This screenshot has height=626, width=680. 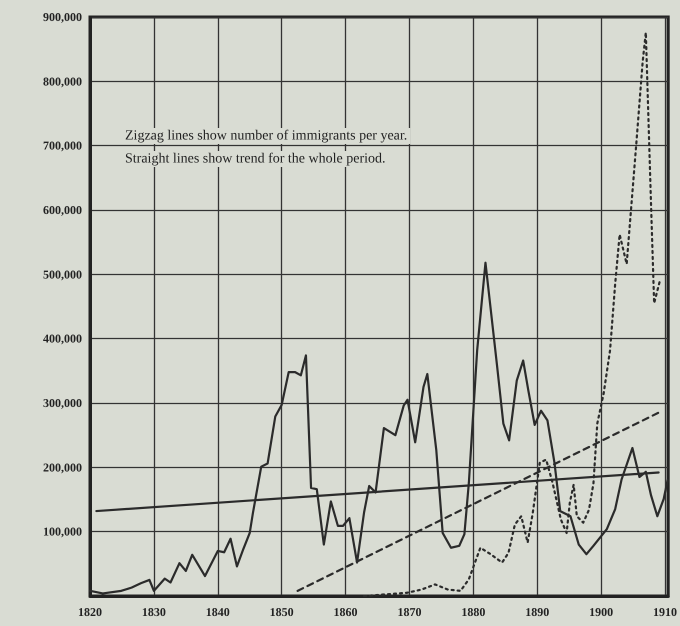 I want to click on x-tick-label: 1880, so click(x=473, y=612).